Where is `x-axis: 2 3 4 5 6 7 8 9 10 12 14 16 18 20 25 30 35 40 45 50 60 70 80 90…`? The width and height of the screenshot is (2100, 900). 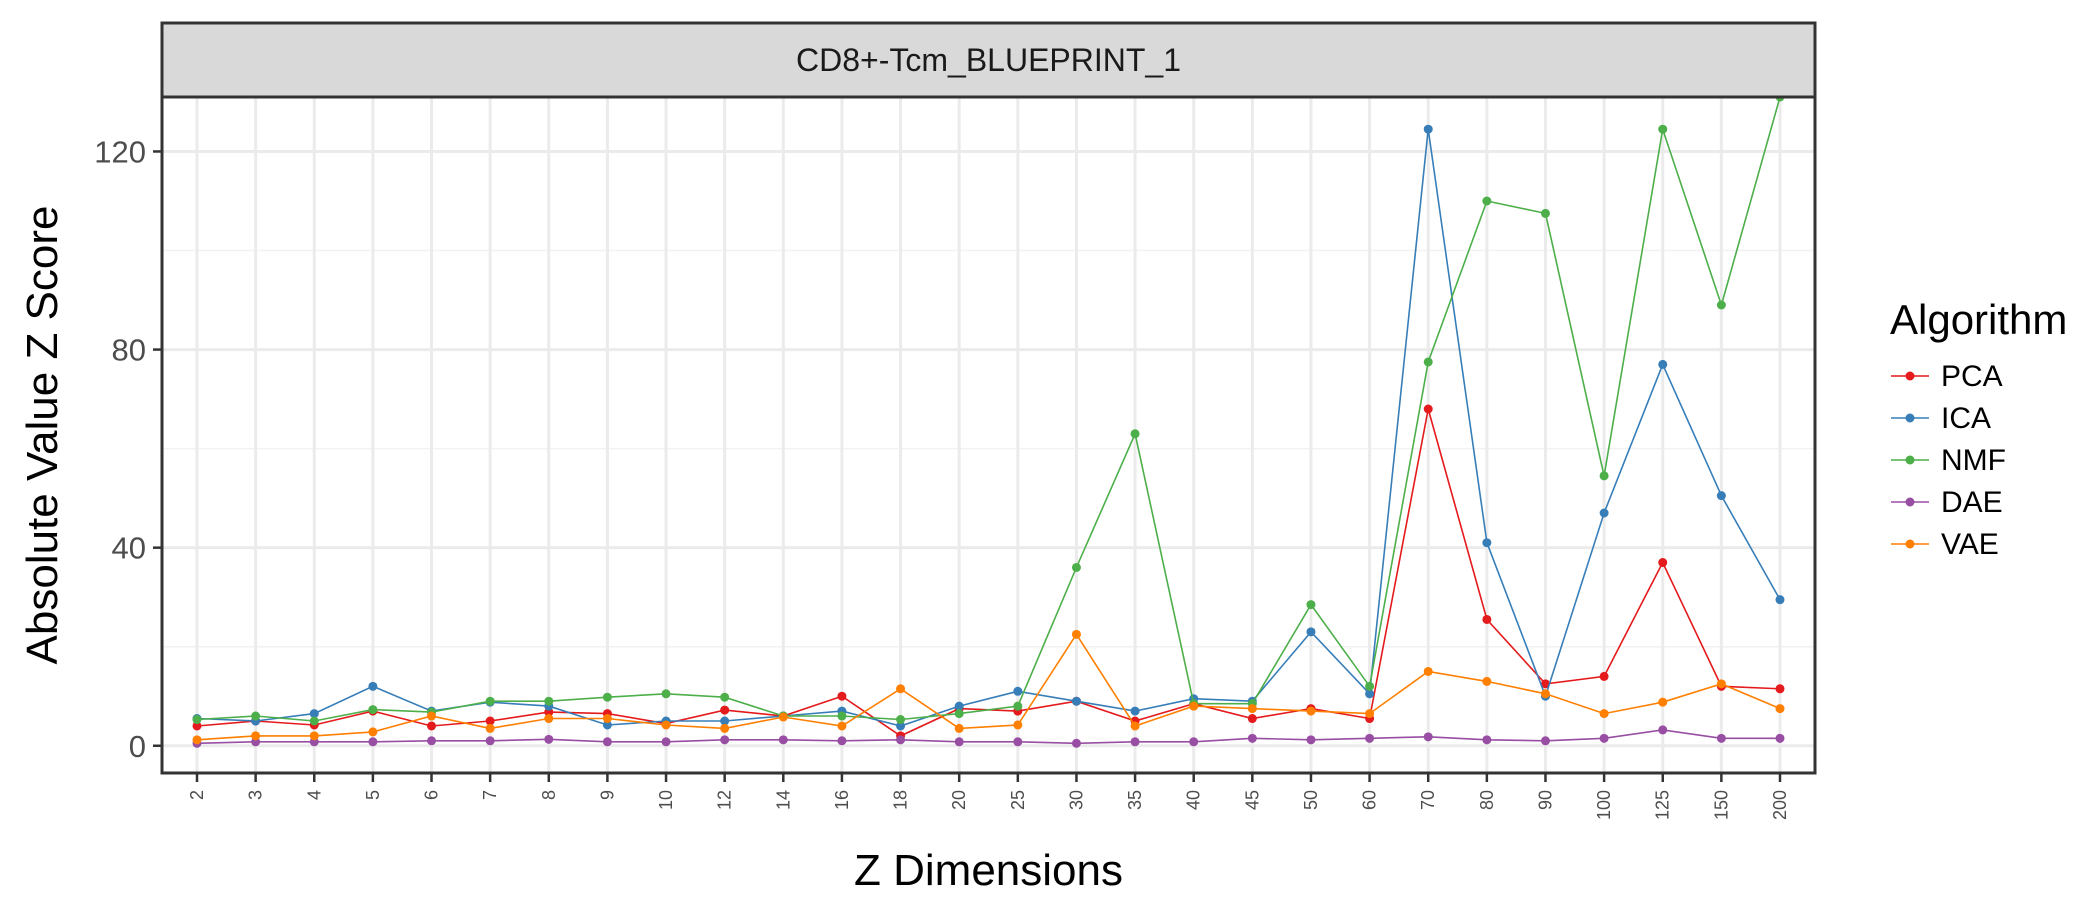 x-axis: 2 3 4 5 6 7 8 9 10 12 14 16 18 20 25 30 35 40 45 50 60 70 80 90… is located at coordinates (988, 796).